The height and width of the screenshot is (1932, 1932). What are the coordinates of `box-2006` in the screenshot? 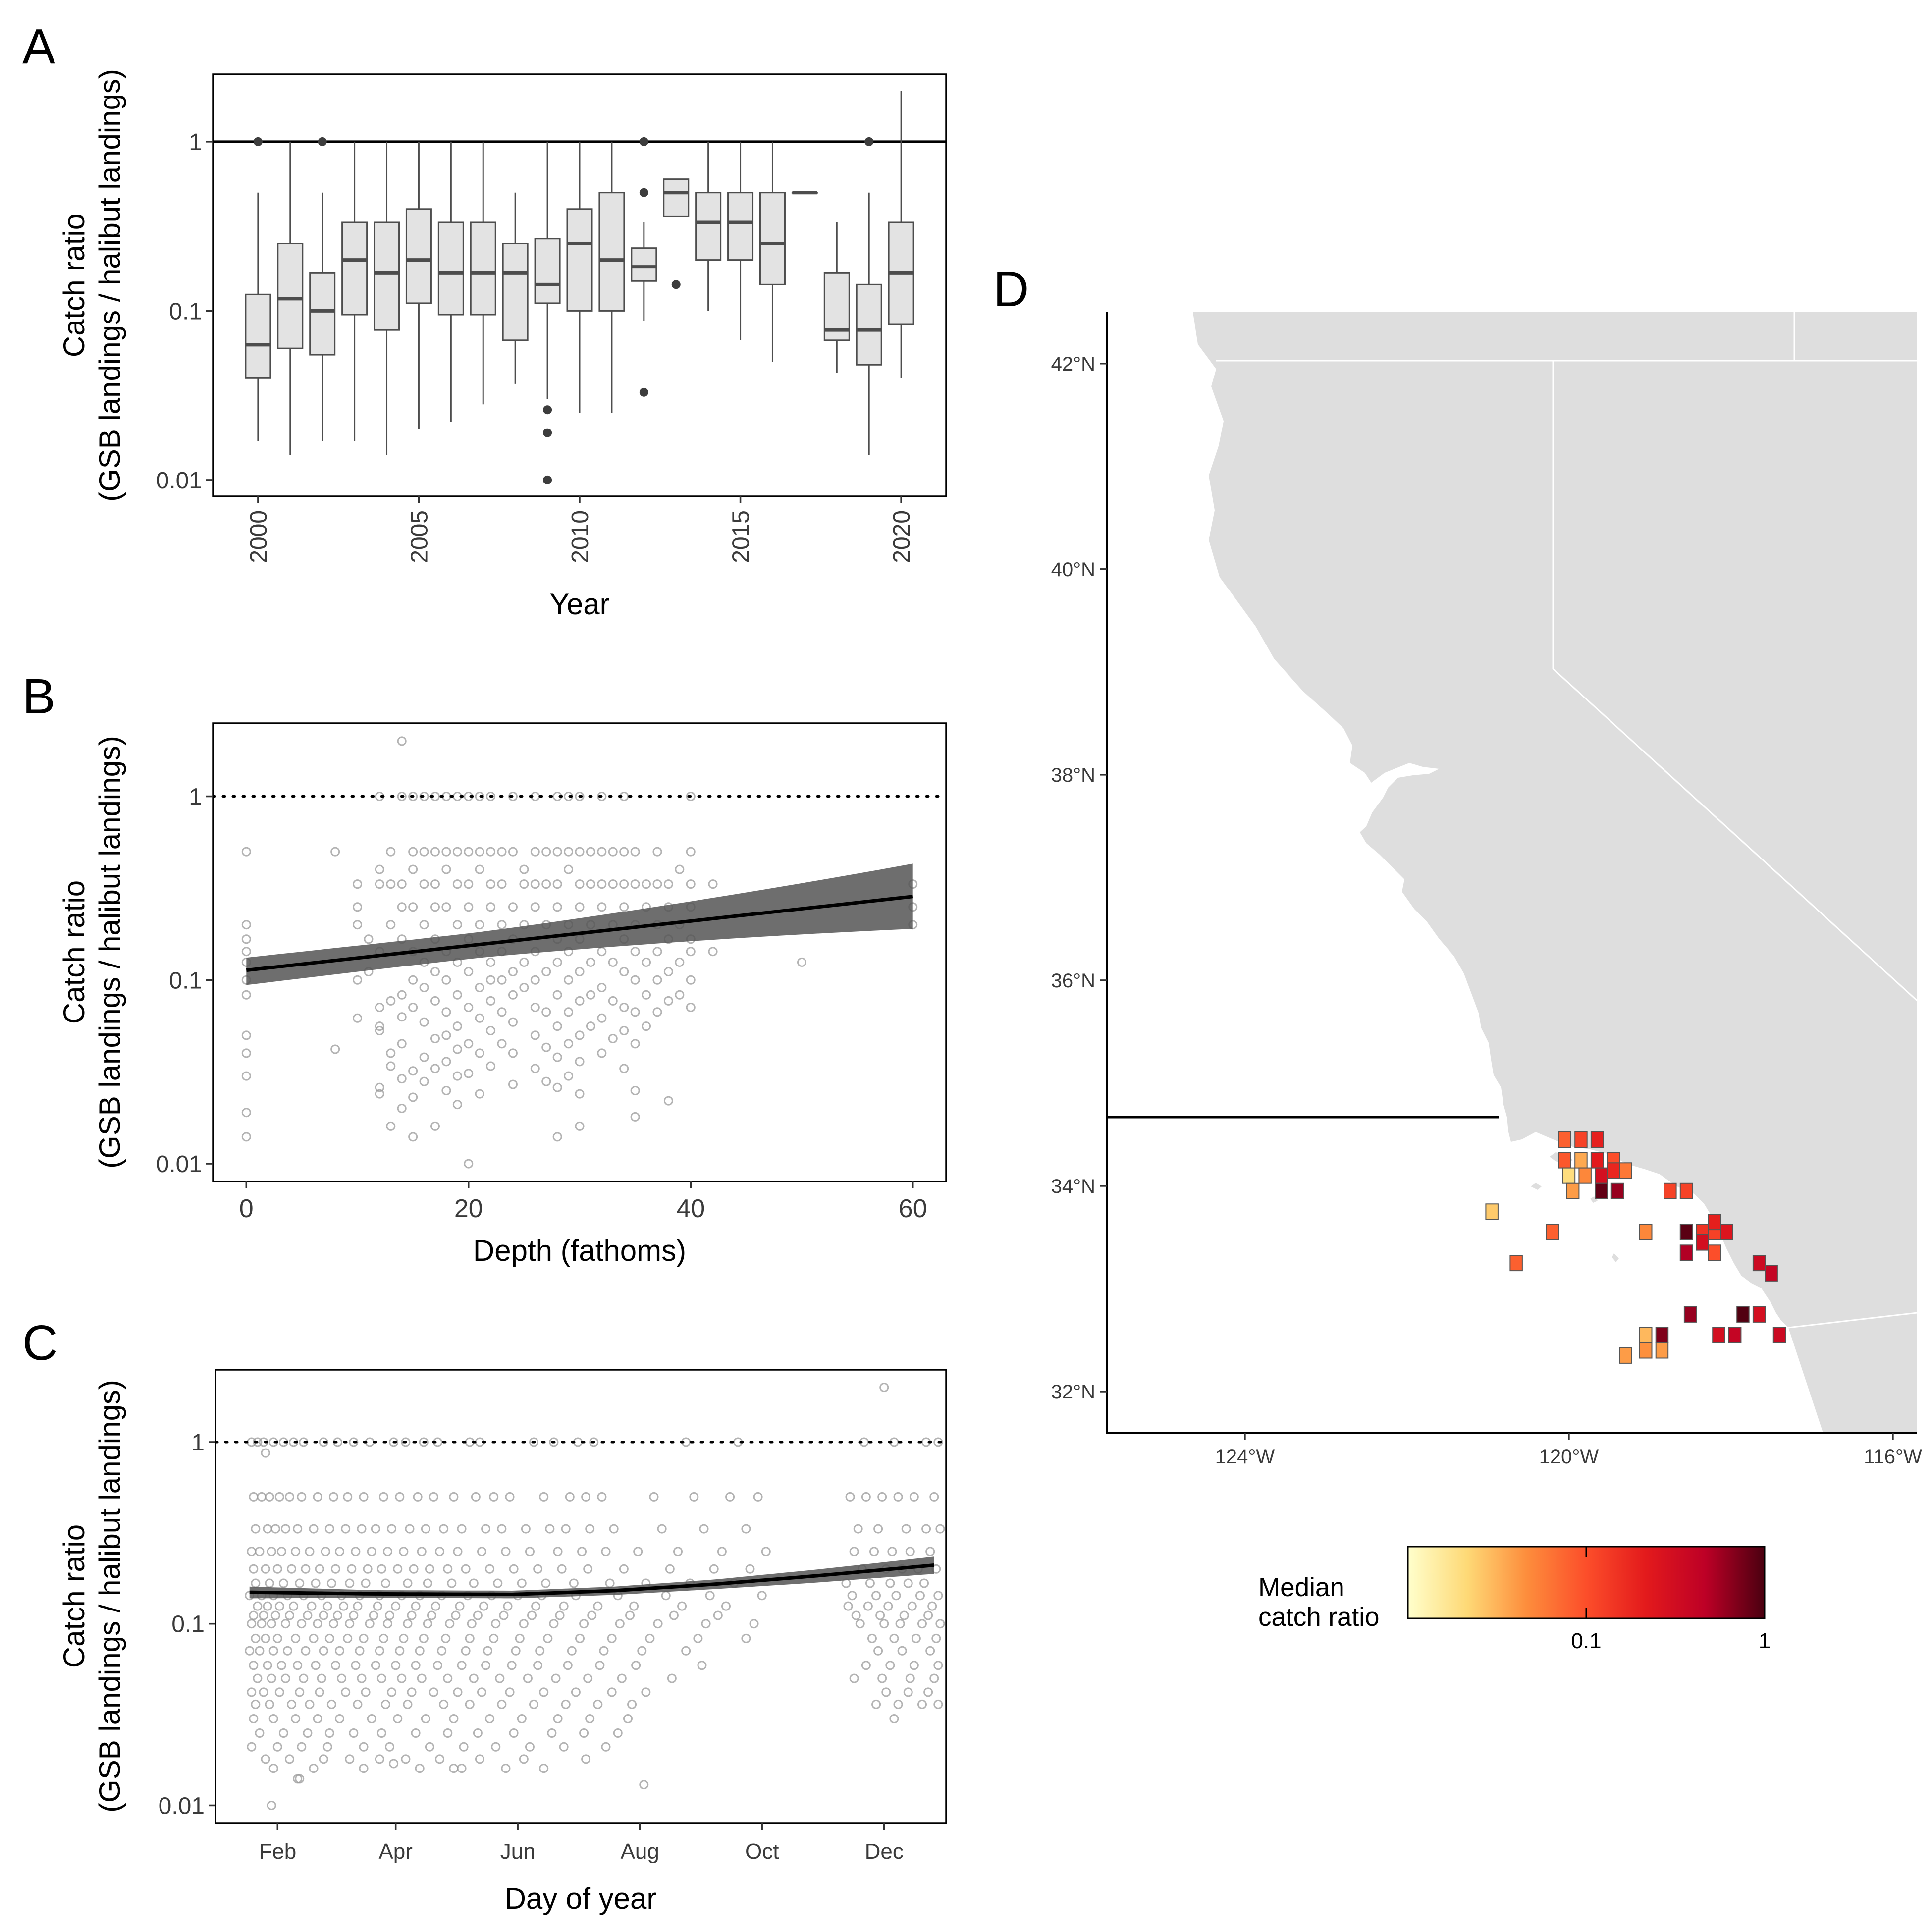 It's located at (450, 282).